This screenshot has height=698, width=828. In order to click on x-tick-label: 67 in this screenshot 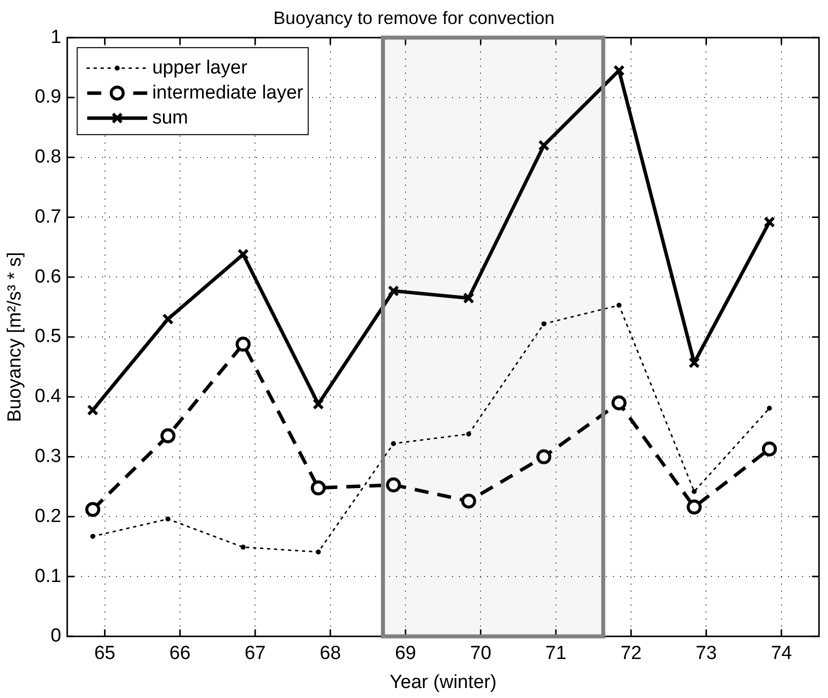, I will do `click(255, 653)`.